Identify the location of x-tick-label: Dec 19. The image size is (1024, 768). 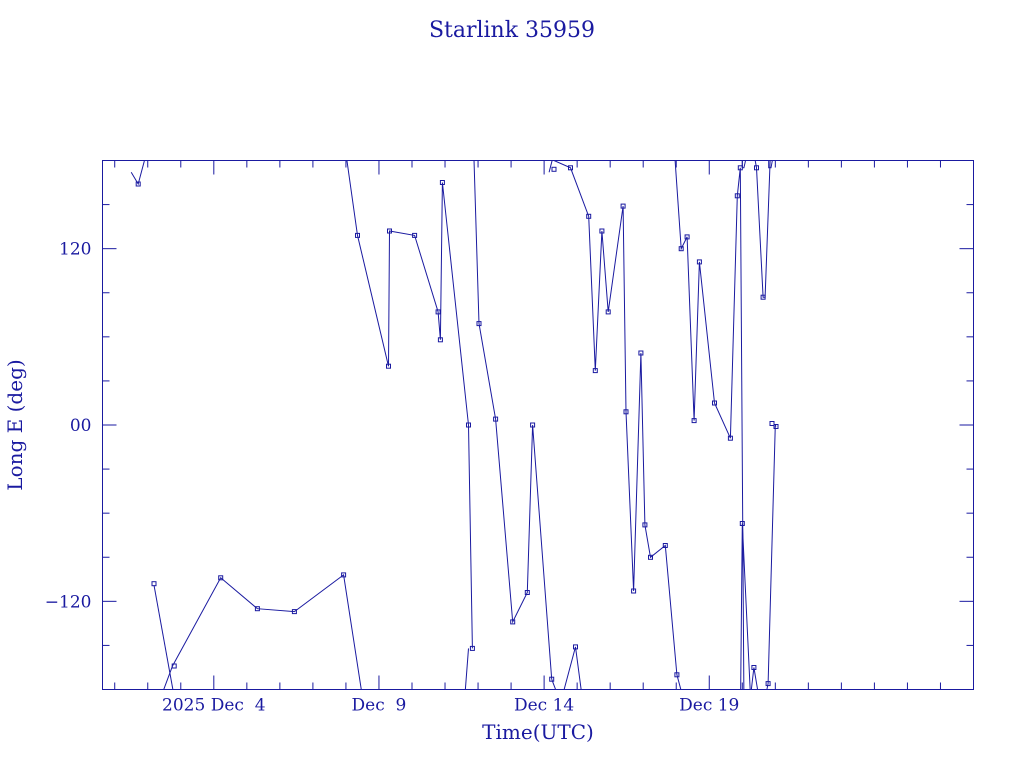
(709, 706).